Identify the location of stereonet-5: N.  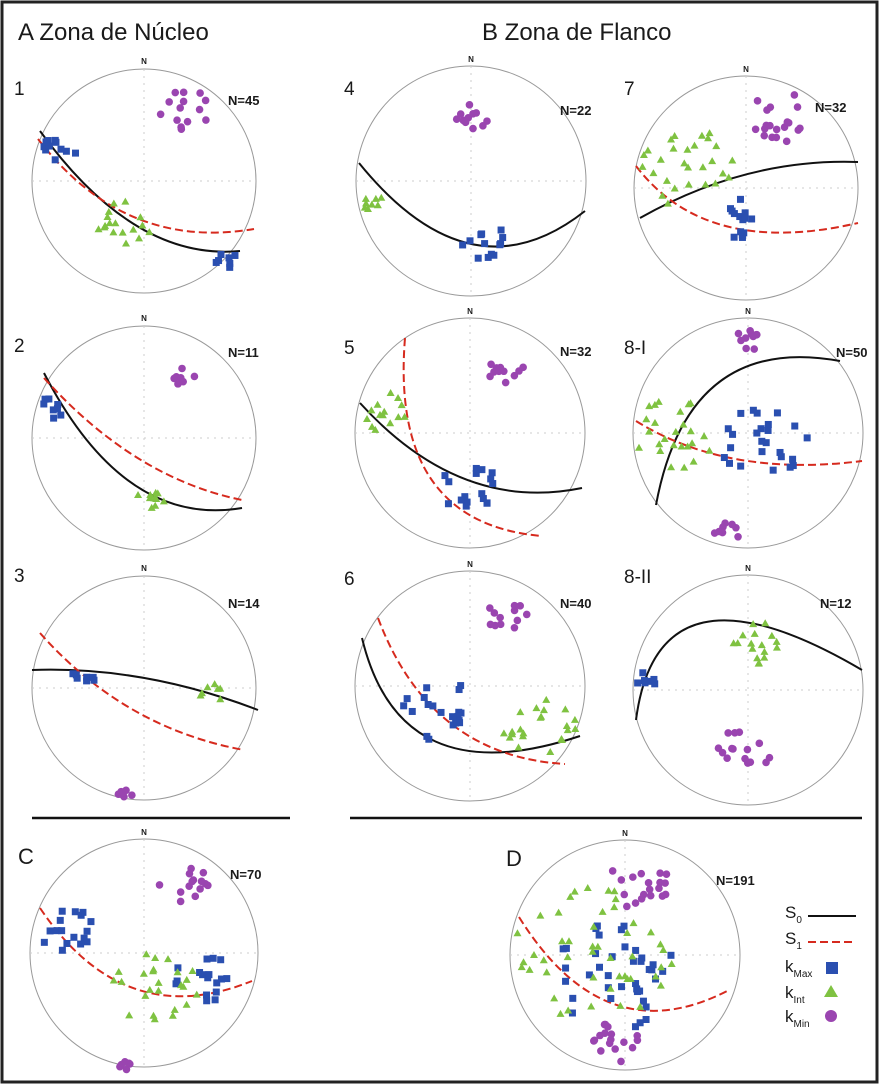
(470, 428).